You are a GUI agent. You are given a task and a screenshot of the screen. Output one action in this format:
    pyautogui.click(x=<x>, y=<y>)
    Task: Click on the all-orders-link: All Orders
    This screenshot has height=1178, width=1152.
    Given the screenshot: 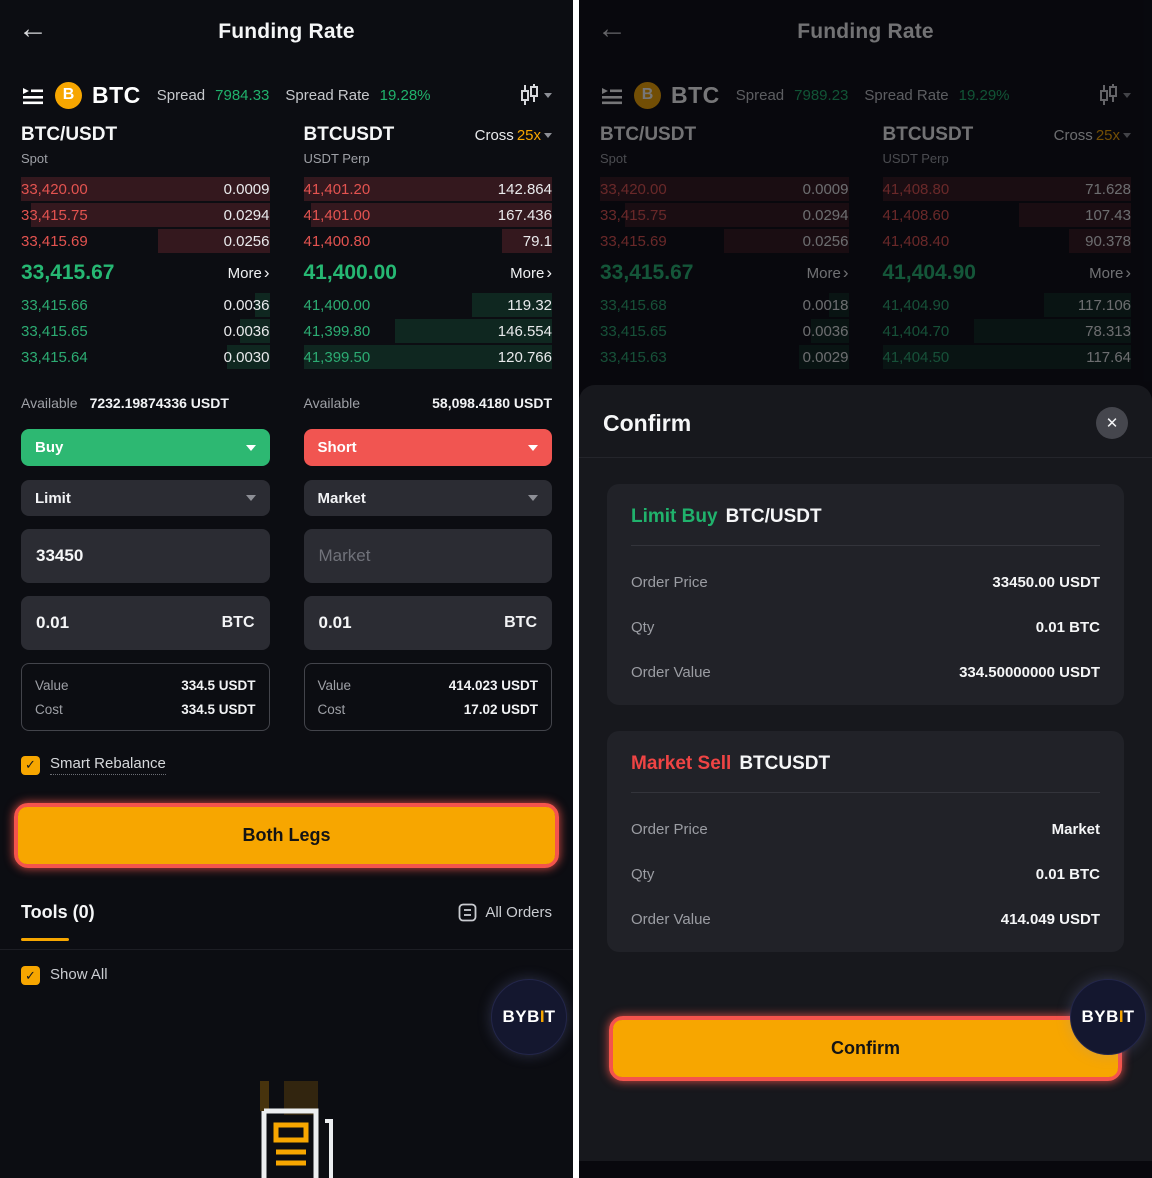 What is the action you would take?
    pyautogui.click(x=505, y=912)
    